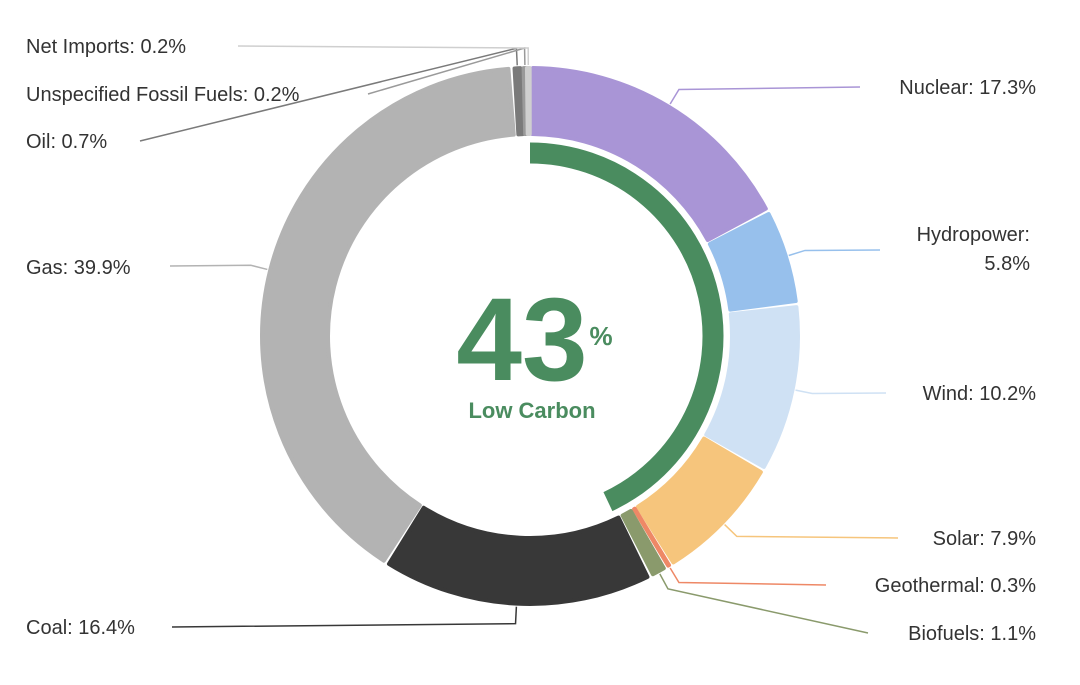  Describe the element at coordinates (973, 235) in the screenshot. I see `label-hydropower-line-1: Hydropower:` at that location.